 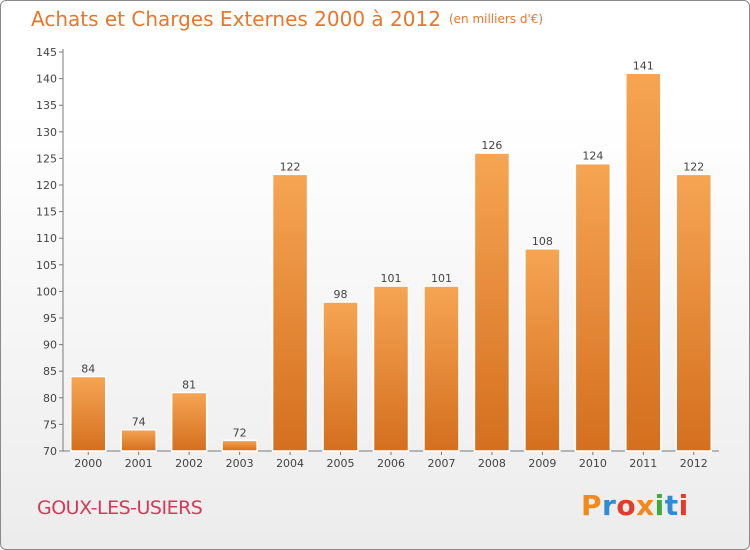 What do you see at coordinates (391, 463) in the screenshot?
I see `x-tick-label: 2006` at bounding box center [391, 463].